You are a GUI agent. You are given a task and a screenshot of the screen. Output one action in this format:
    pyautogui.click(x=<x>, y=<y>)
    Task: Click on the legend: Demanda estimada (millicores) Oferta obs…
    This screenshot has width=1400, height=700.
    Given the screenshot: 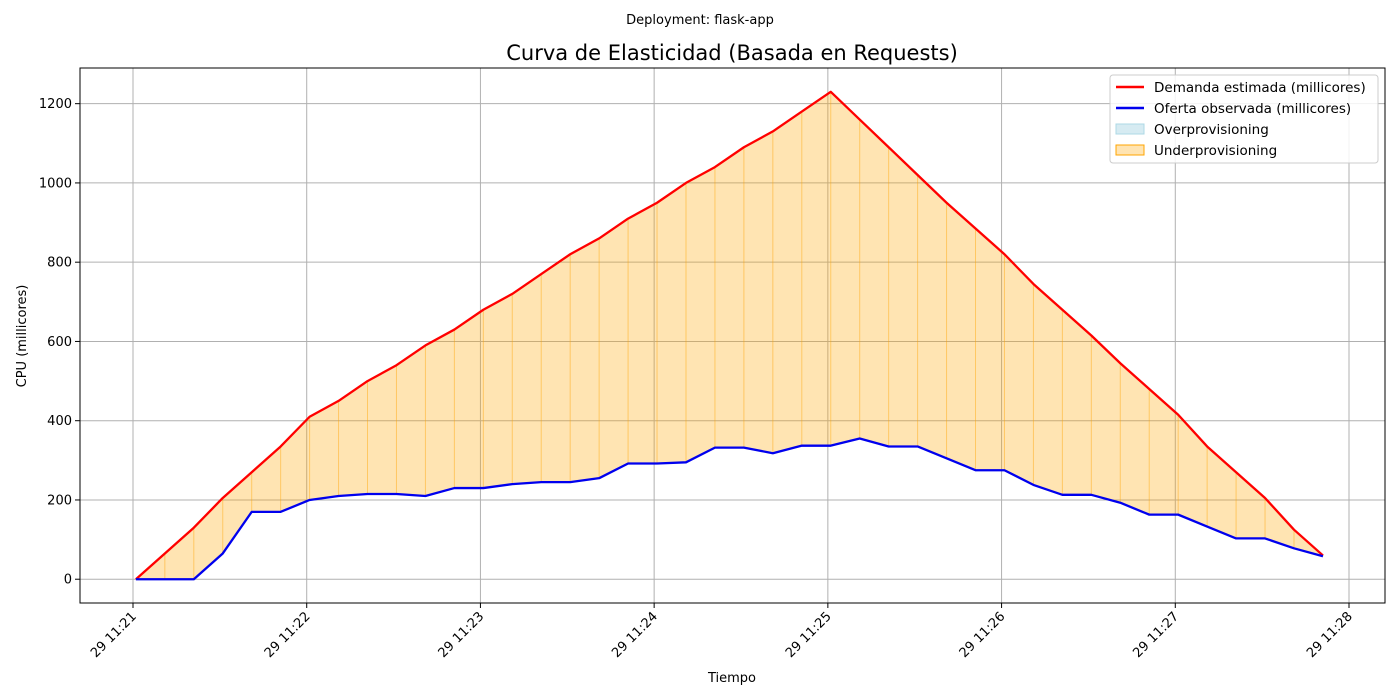 What is the action you would take?
    pyautogui.click(x=1244, y=119)
    